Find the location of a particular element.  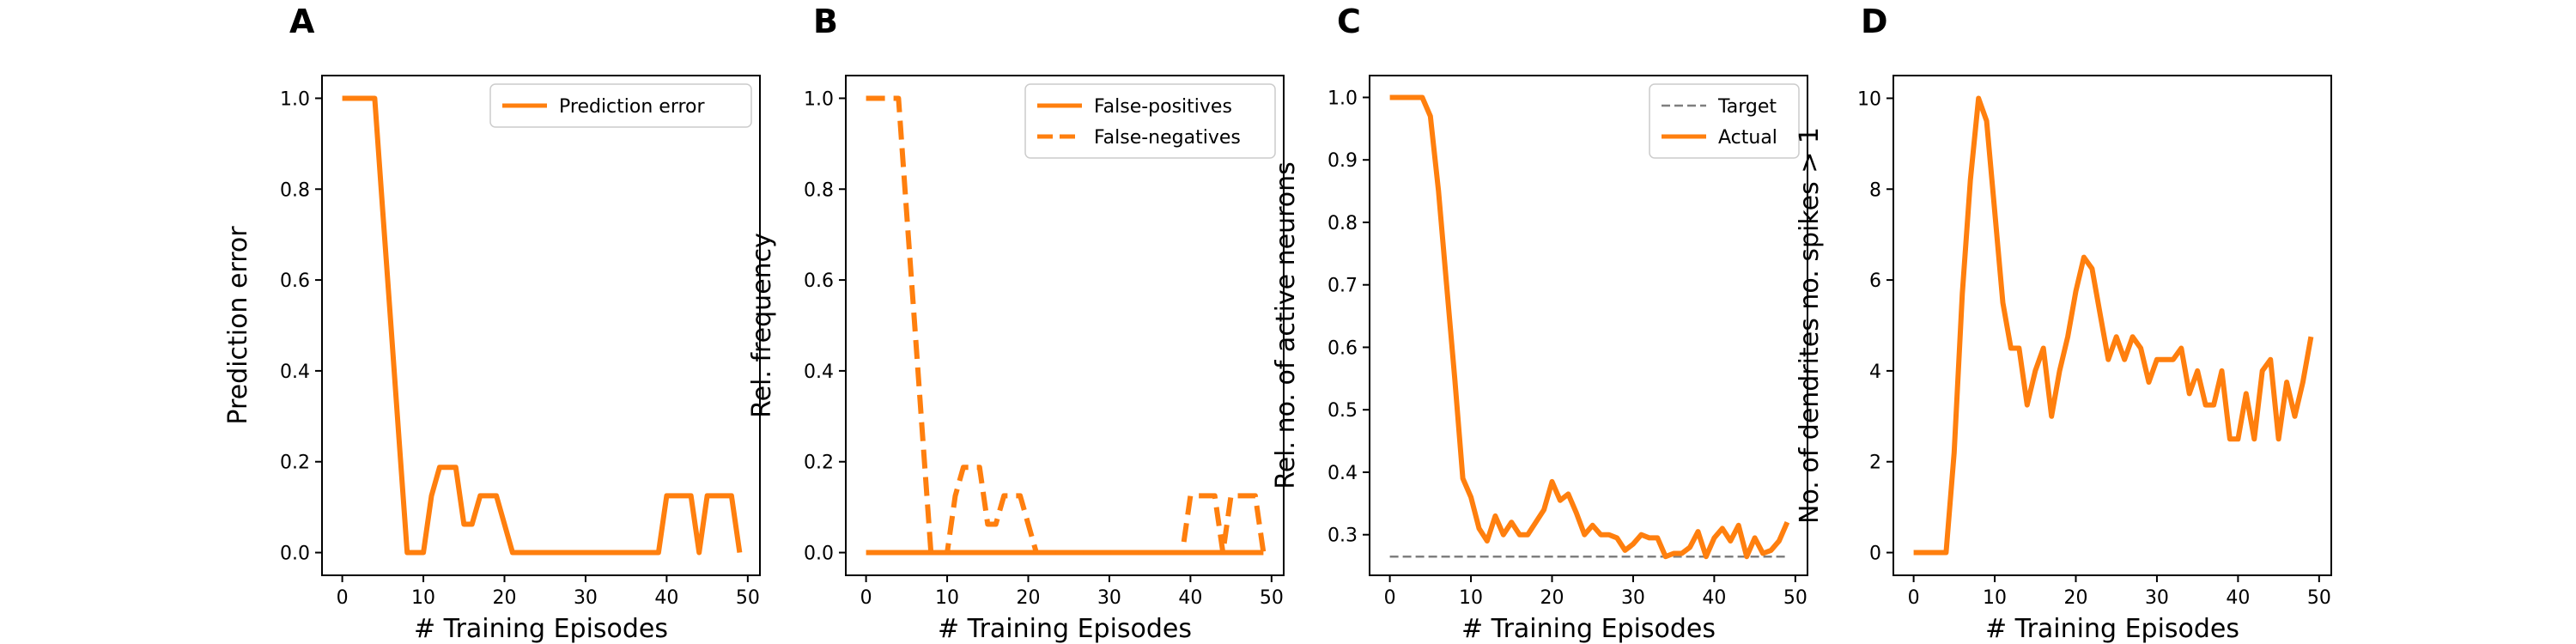

legend: False-positives False-negatives is located at coordinates (1150, 121).